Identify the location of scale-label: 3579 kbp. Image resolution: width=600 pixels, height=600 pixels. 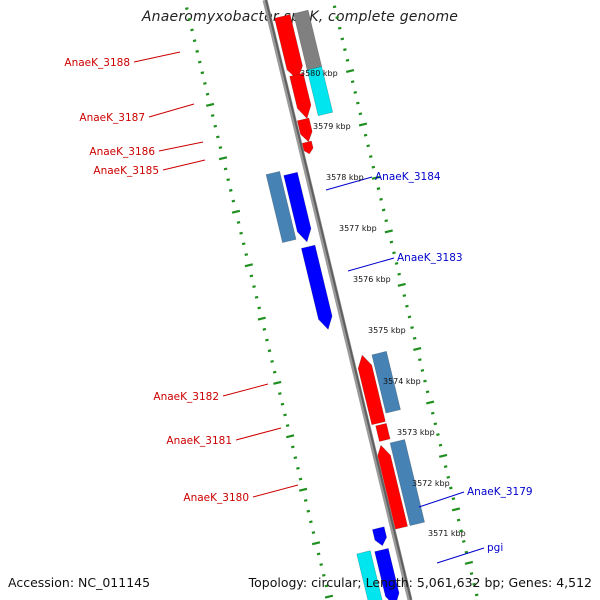
(332, 126).